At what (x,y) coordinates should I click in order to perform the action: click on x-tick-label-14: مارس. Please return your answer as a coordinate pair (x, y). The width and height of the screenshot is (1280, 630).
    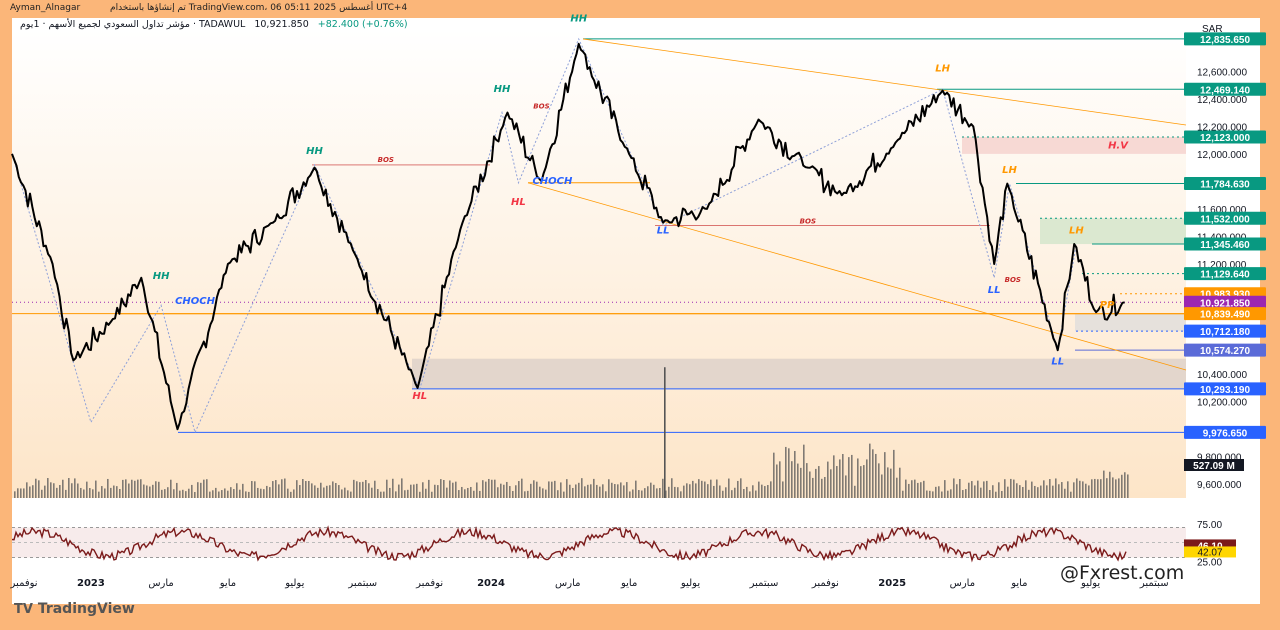
    Looking at the image, I should click on (962, 583).